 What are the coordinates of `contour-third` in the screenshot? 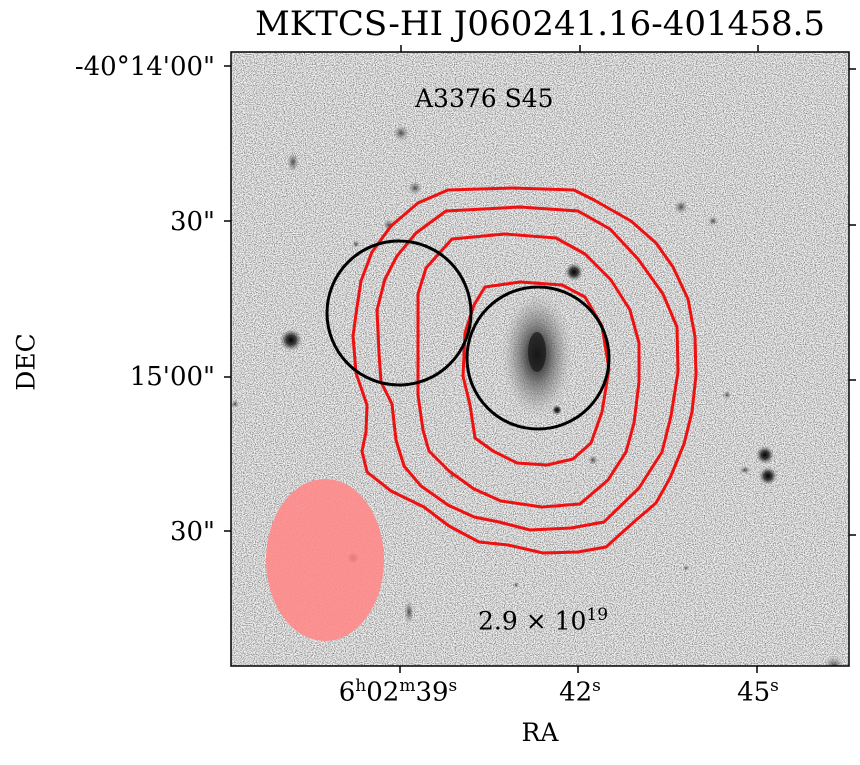 It's located at (528, 370).